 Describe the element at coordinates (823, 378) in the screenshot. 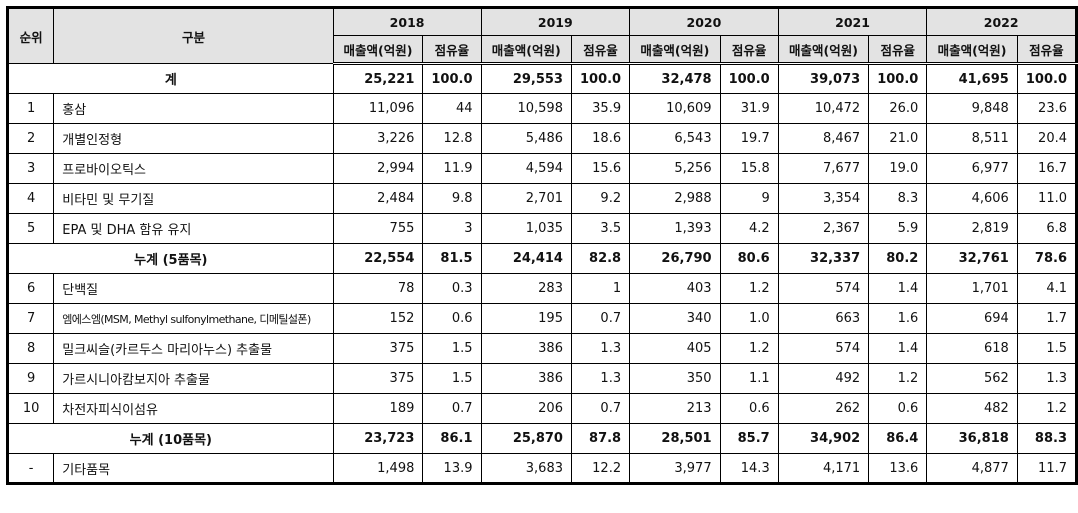

I see `sales-cell: 492` at that location.